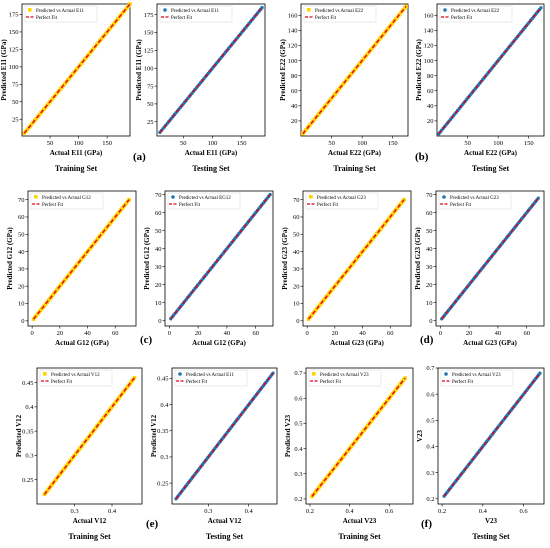 The image size is (550, 548). I want to click on y-tick-label: 0, so click(22, 321).